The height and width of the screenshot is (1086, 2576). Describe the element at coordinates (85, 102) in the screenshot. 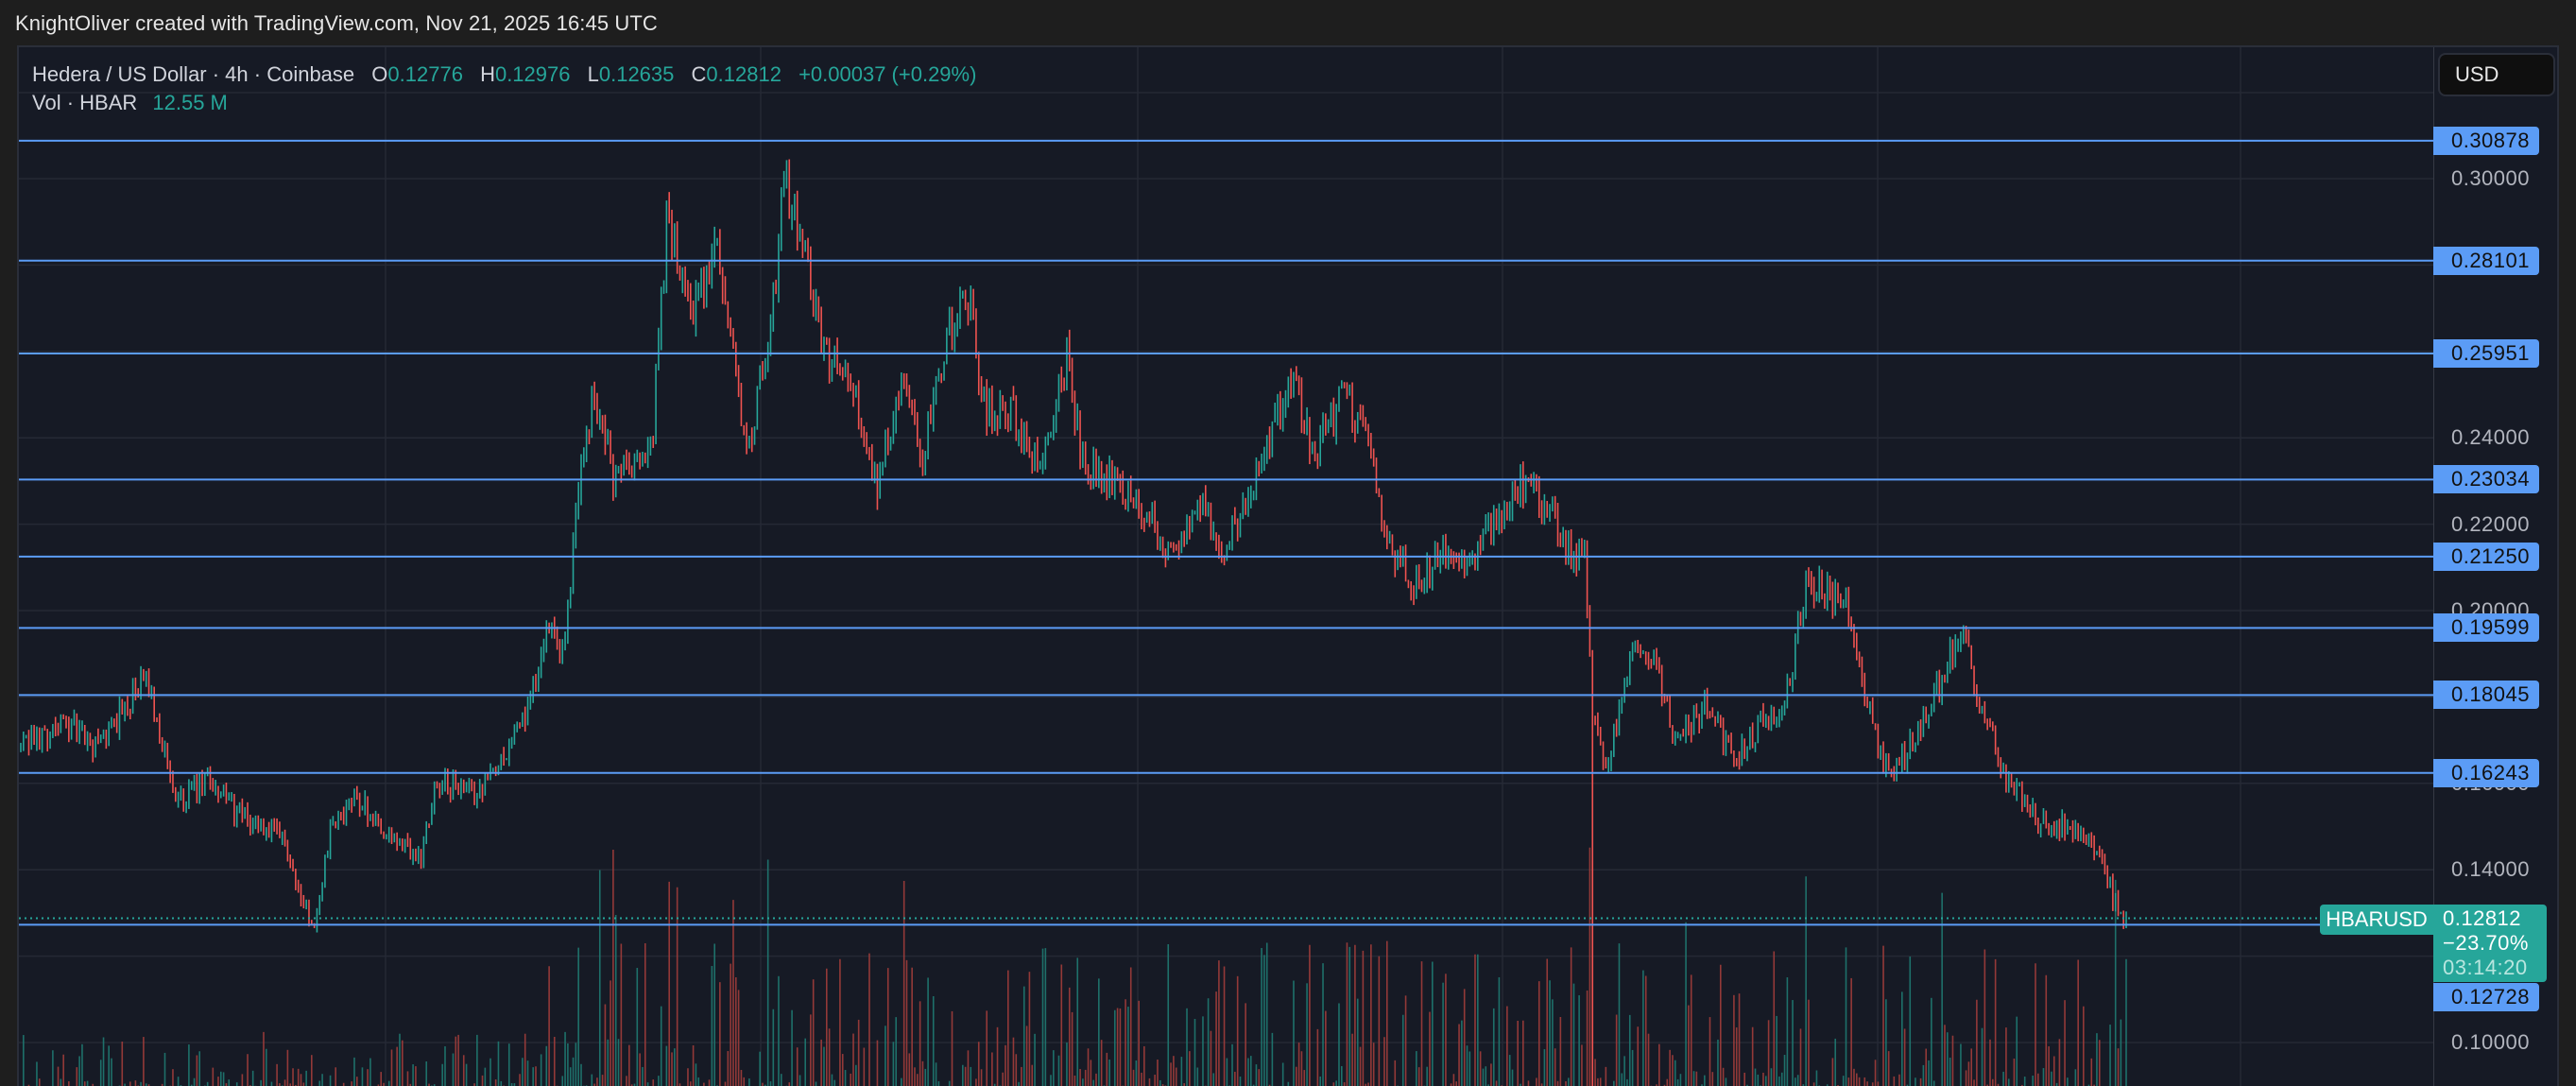

I see `volume-label: Vol · HBAR` at that location.